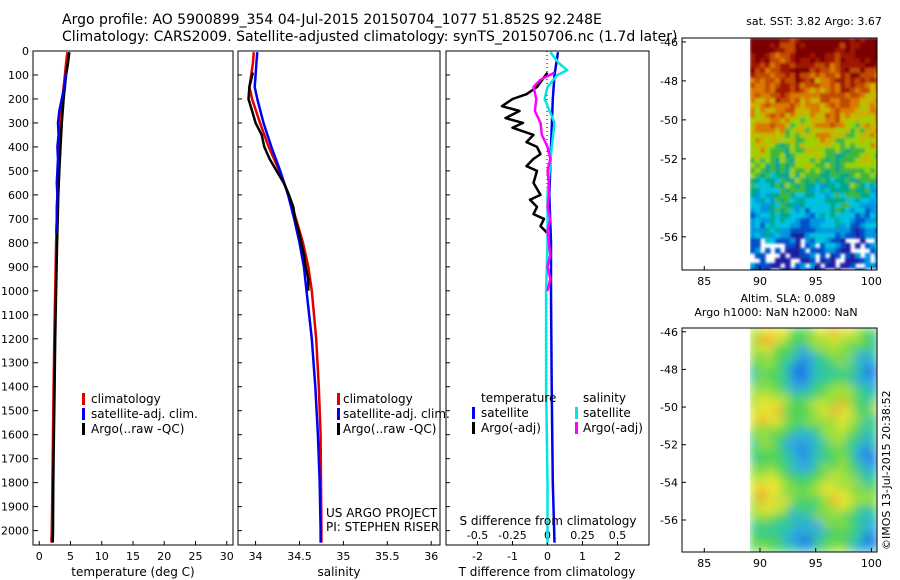  Describe the element at coordinates (164, 556) in the screenshot. I see `x-tick-label: 20` at that location.